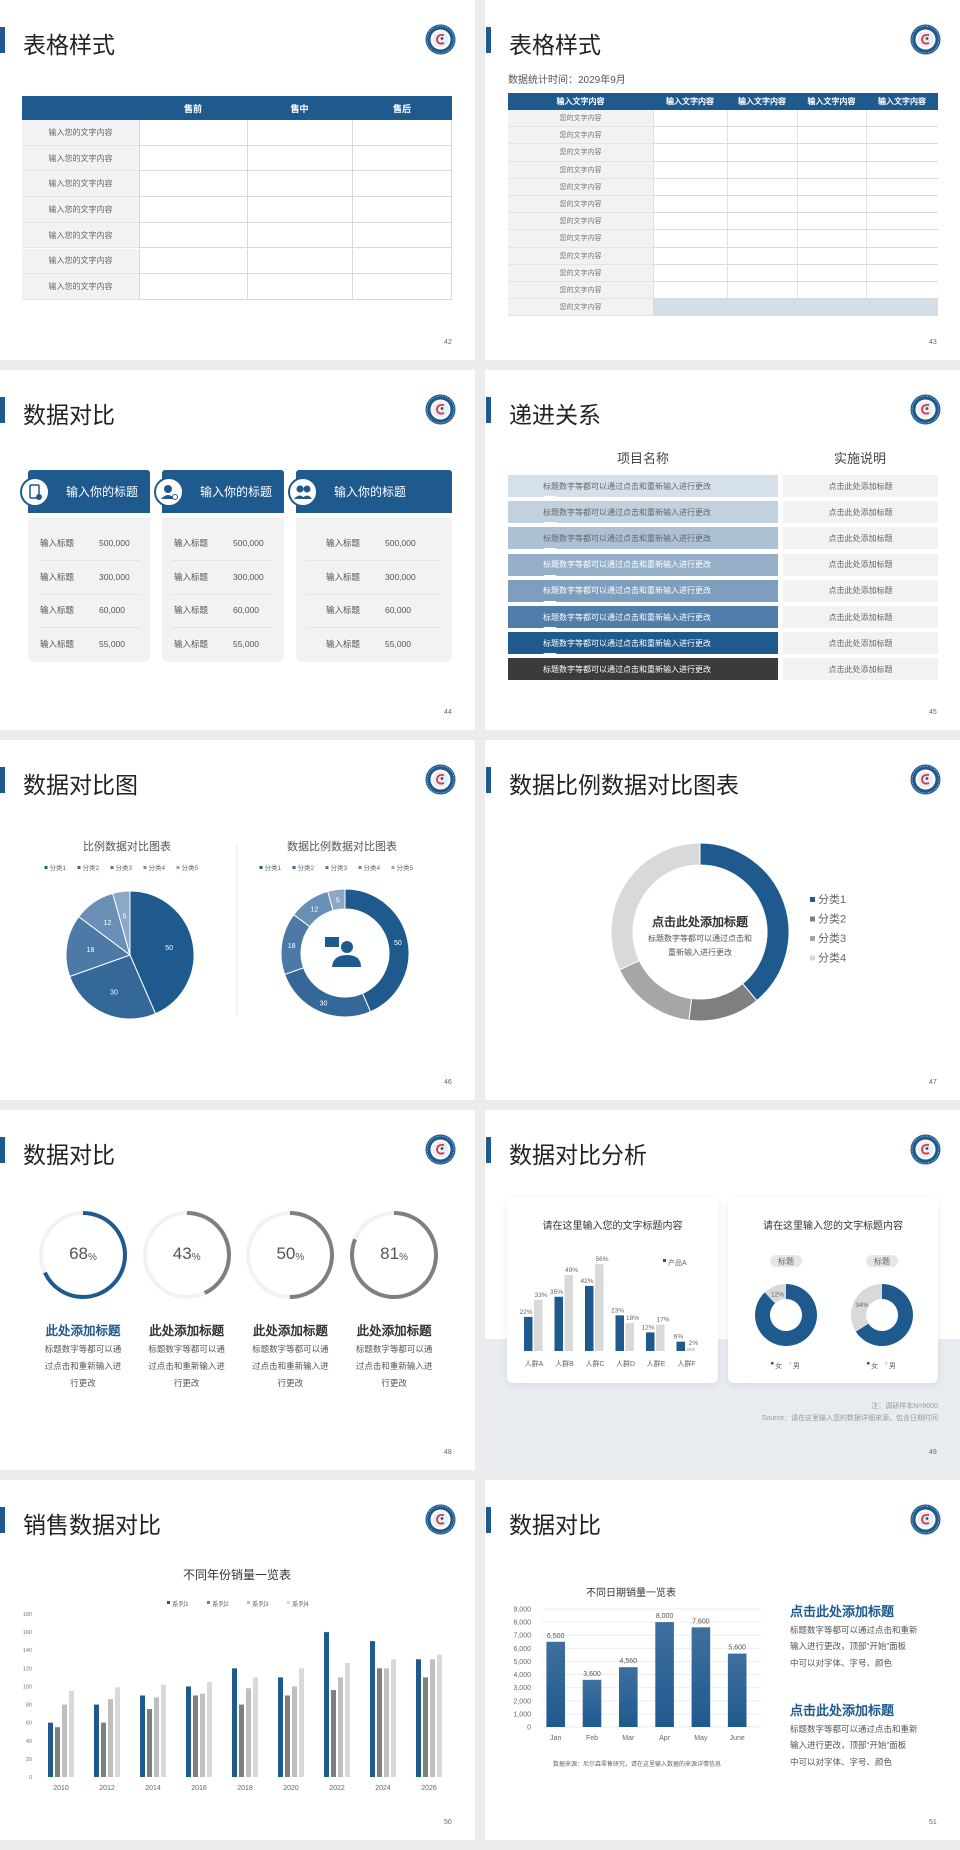 The height and width of the screenshot is (1850, 960). Describe the element at coordinates (394, 1255) in the screenshot. I see `percentage-ring` at that location.